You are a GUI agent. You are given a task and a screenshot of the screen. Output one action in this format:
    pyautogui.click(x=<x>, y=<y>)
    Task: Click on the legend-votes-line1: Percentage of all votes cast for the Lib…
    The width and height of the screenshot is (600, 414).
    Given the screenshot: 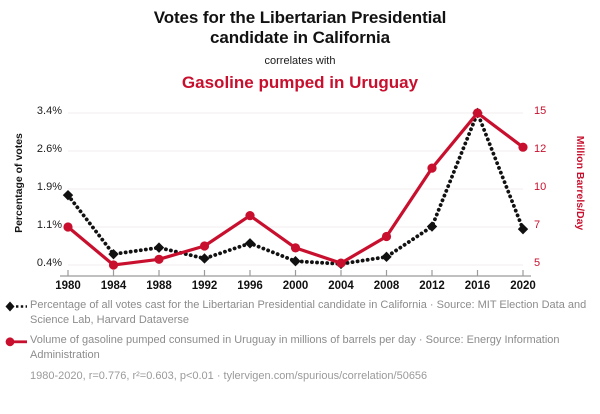 What is the action you would take?
    pyautogui.click(x=204, y=305)
    